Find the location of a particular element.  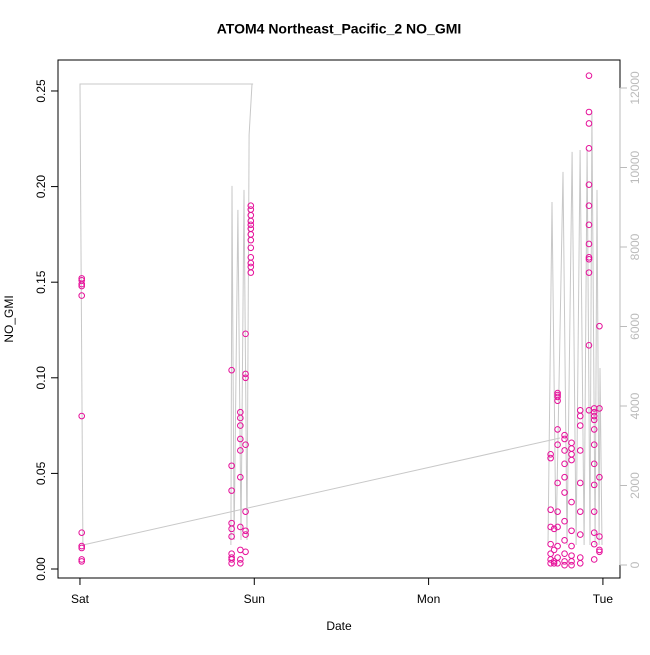

y-axis-label: NO_GMI is located at coordinates (9, 318).